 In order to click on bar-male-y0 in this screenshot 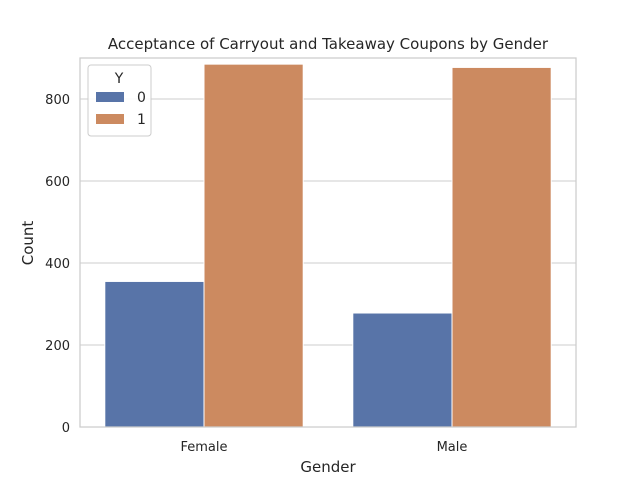, I will do `click(402, 370)`.